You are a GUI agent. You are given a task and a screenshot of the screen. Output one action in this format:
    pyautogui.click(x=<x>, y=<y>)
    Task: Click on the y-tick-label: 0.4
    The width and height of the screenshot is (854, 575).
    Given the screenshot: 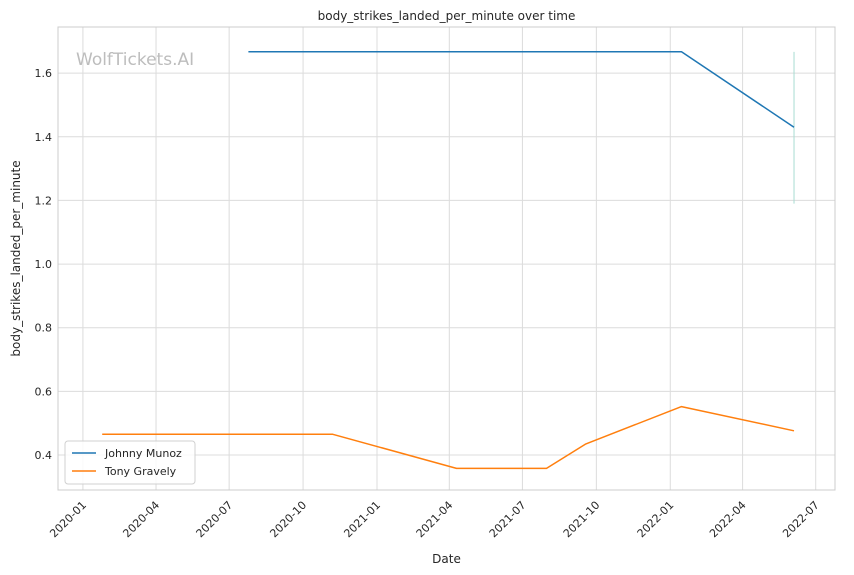 What is the action you would take?
    pyautogui.click(x=44, y=455)
    